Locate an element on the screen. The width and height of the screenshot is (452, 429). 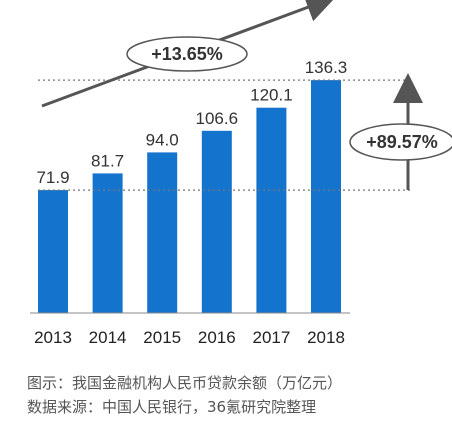
x-tick-2013: 2013 is located at coordinates (53, 337).